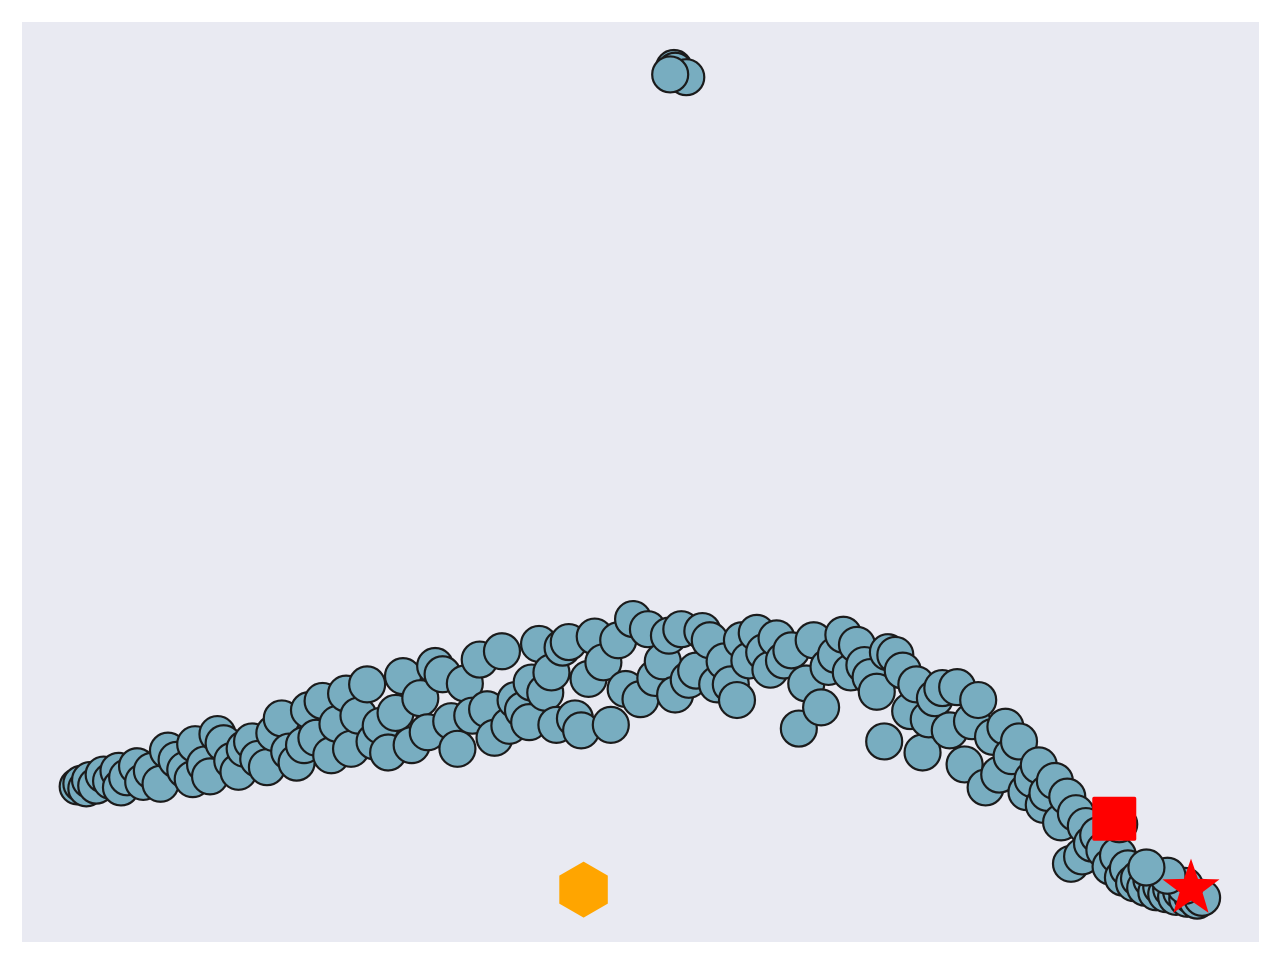 This screenshot has height=964, width=1280. I want to click on star-marker, so click(1191, 885).